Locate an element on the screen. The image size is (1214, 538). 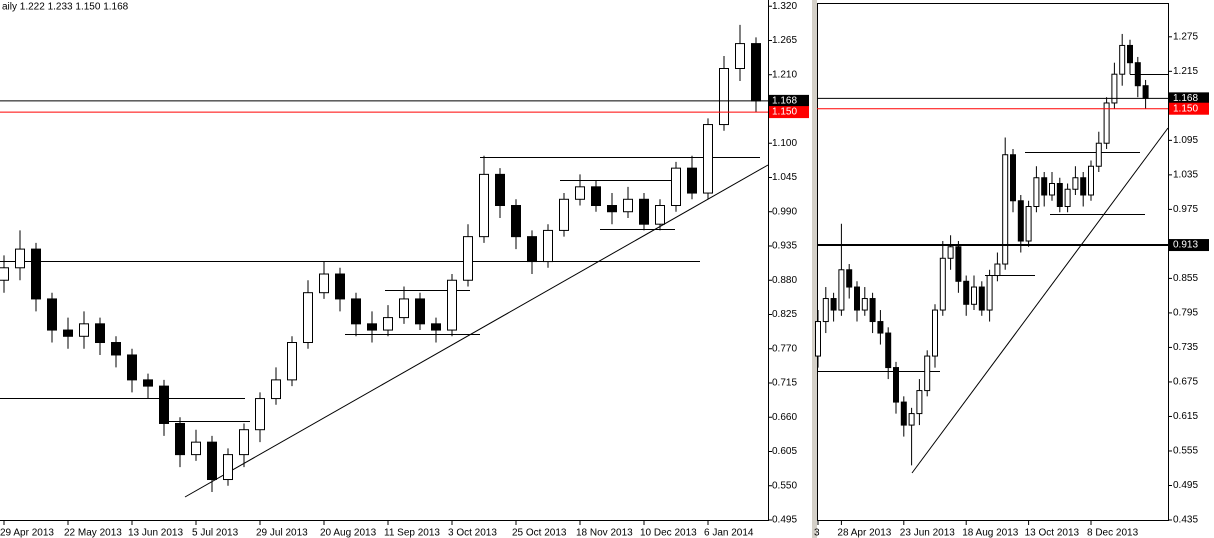
x-tick-label: 11 Sep 2013 is located at coordinates (412, 533).